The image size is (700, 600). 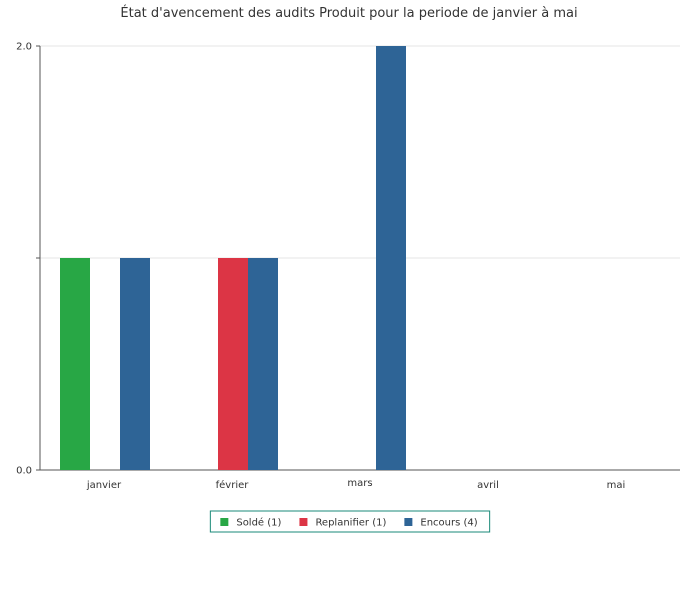 What do you see at coordinates (104, 485) in the screenshot?
I see `x-tick-label: janvier` at bounding box center [104, 485].